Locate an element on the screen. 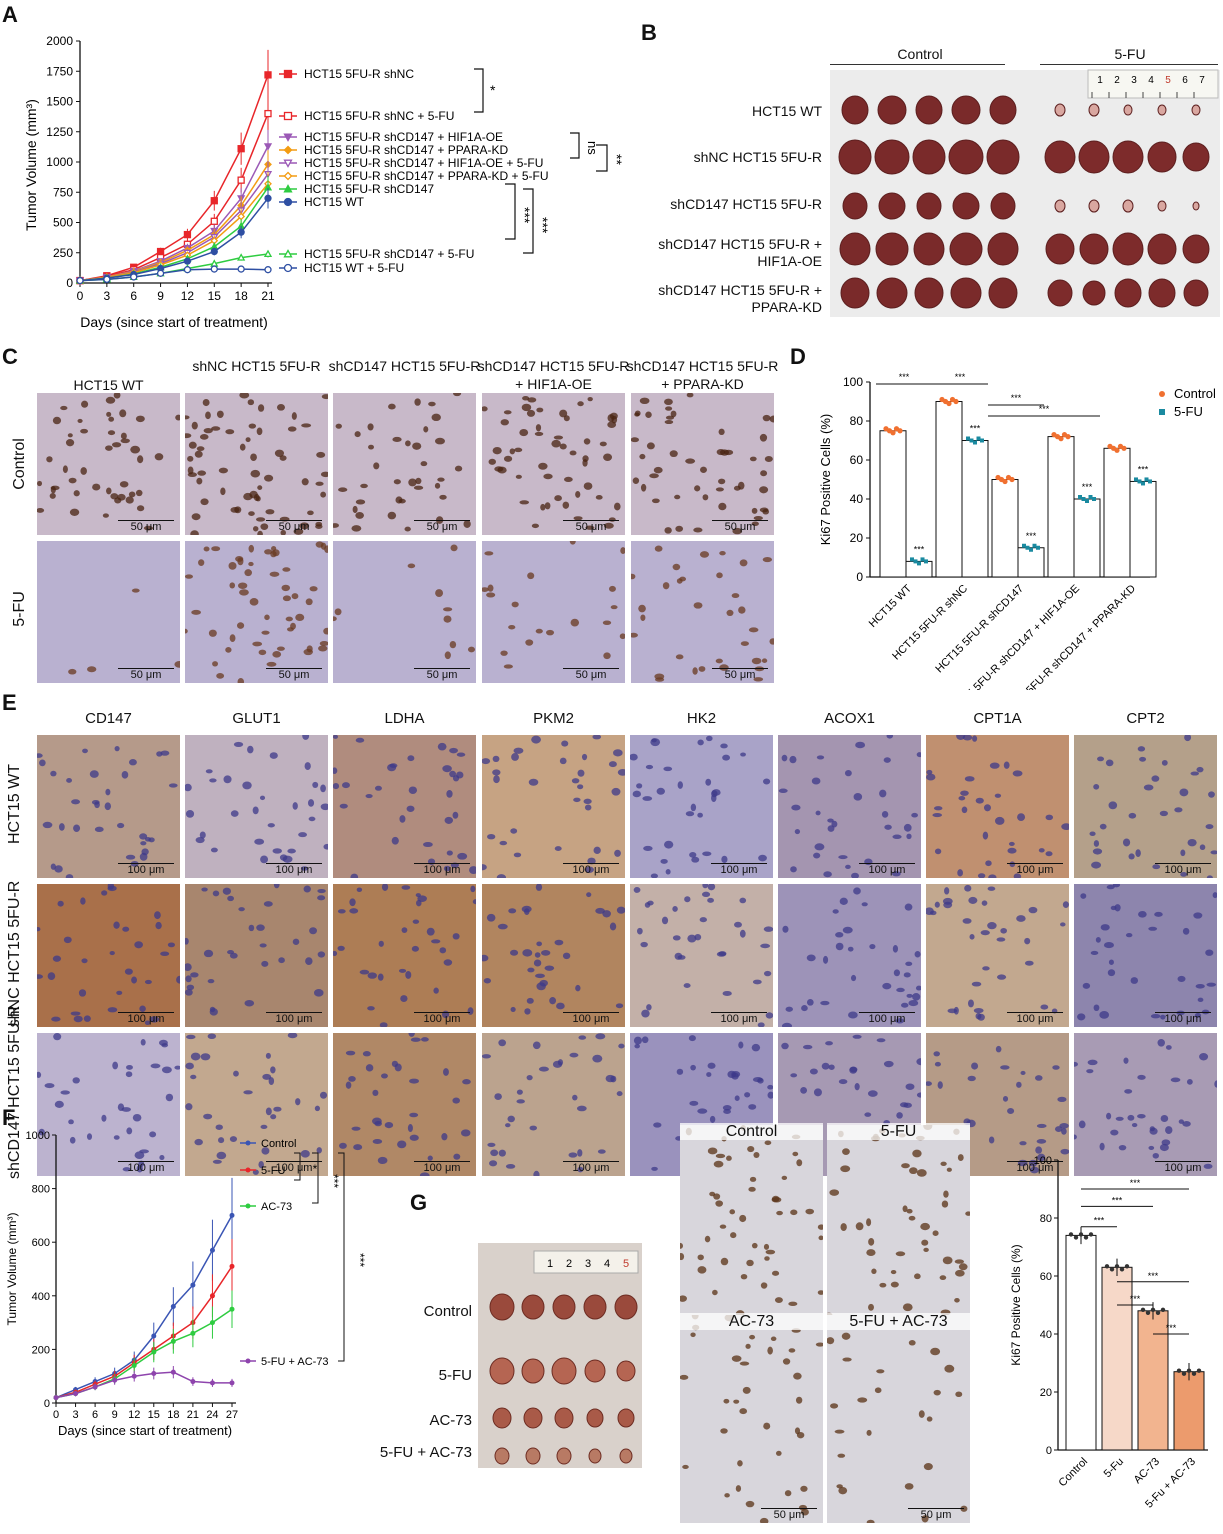 The width and height of the screenshot is (1223, 1534). panel-e-row-1: HCT15 WT is located at coordinates (14, 804).